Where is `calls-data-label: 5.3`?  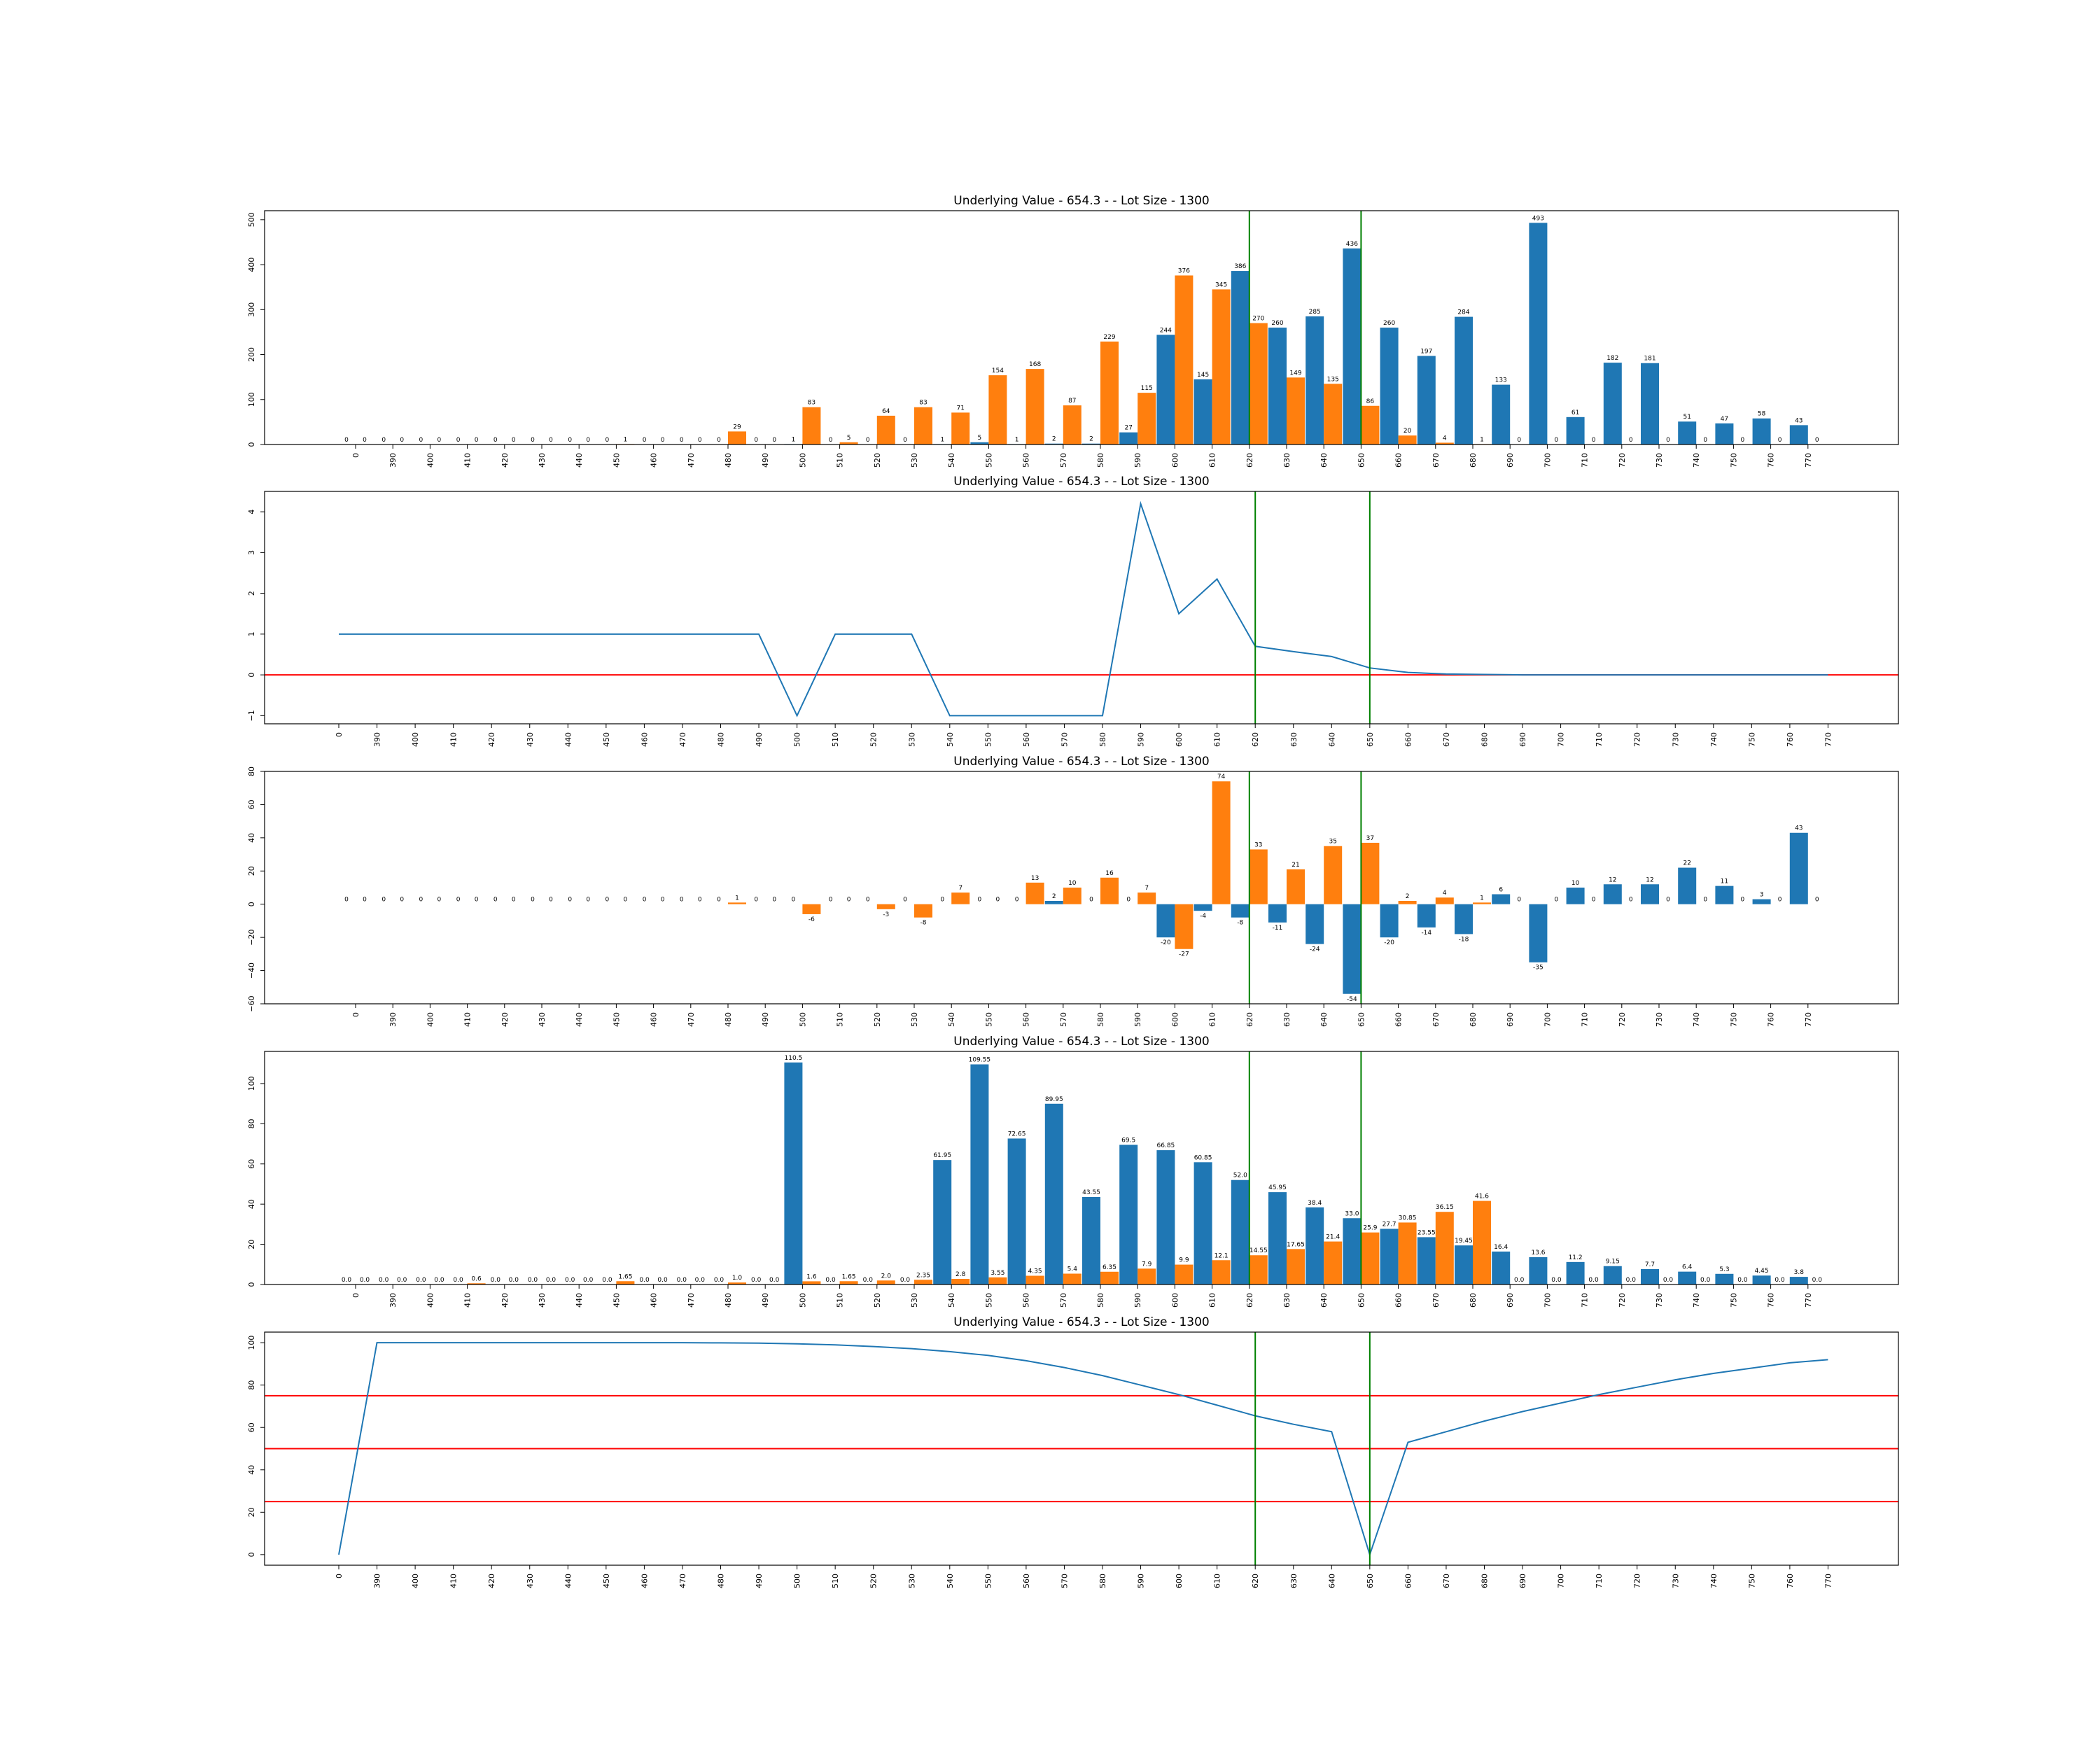
calls-data-label: 5.3 is located at coordinates (1724, 1269).